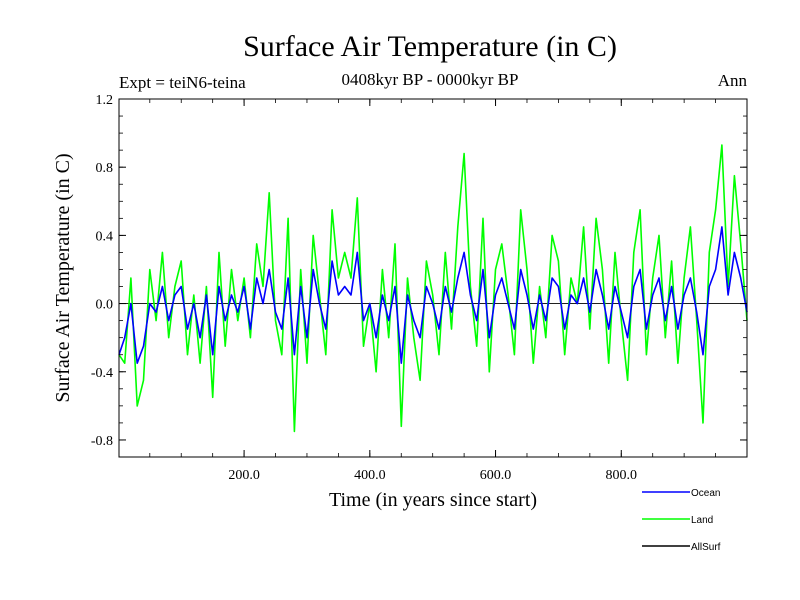 The image size is (800, 600). Describe the element at coordinates (705, 493) in the screenshot. I see `legend-ocean-label: Ocean` at that location.